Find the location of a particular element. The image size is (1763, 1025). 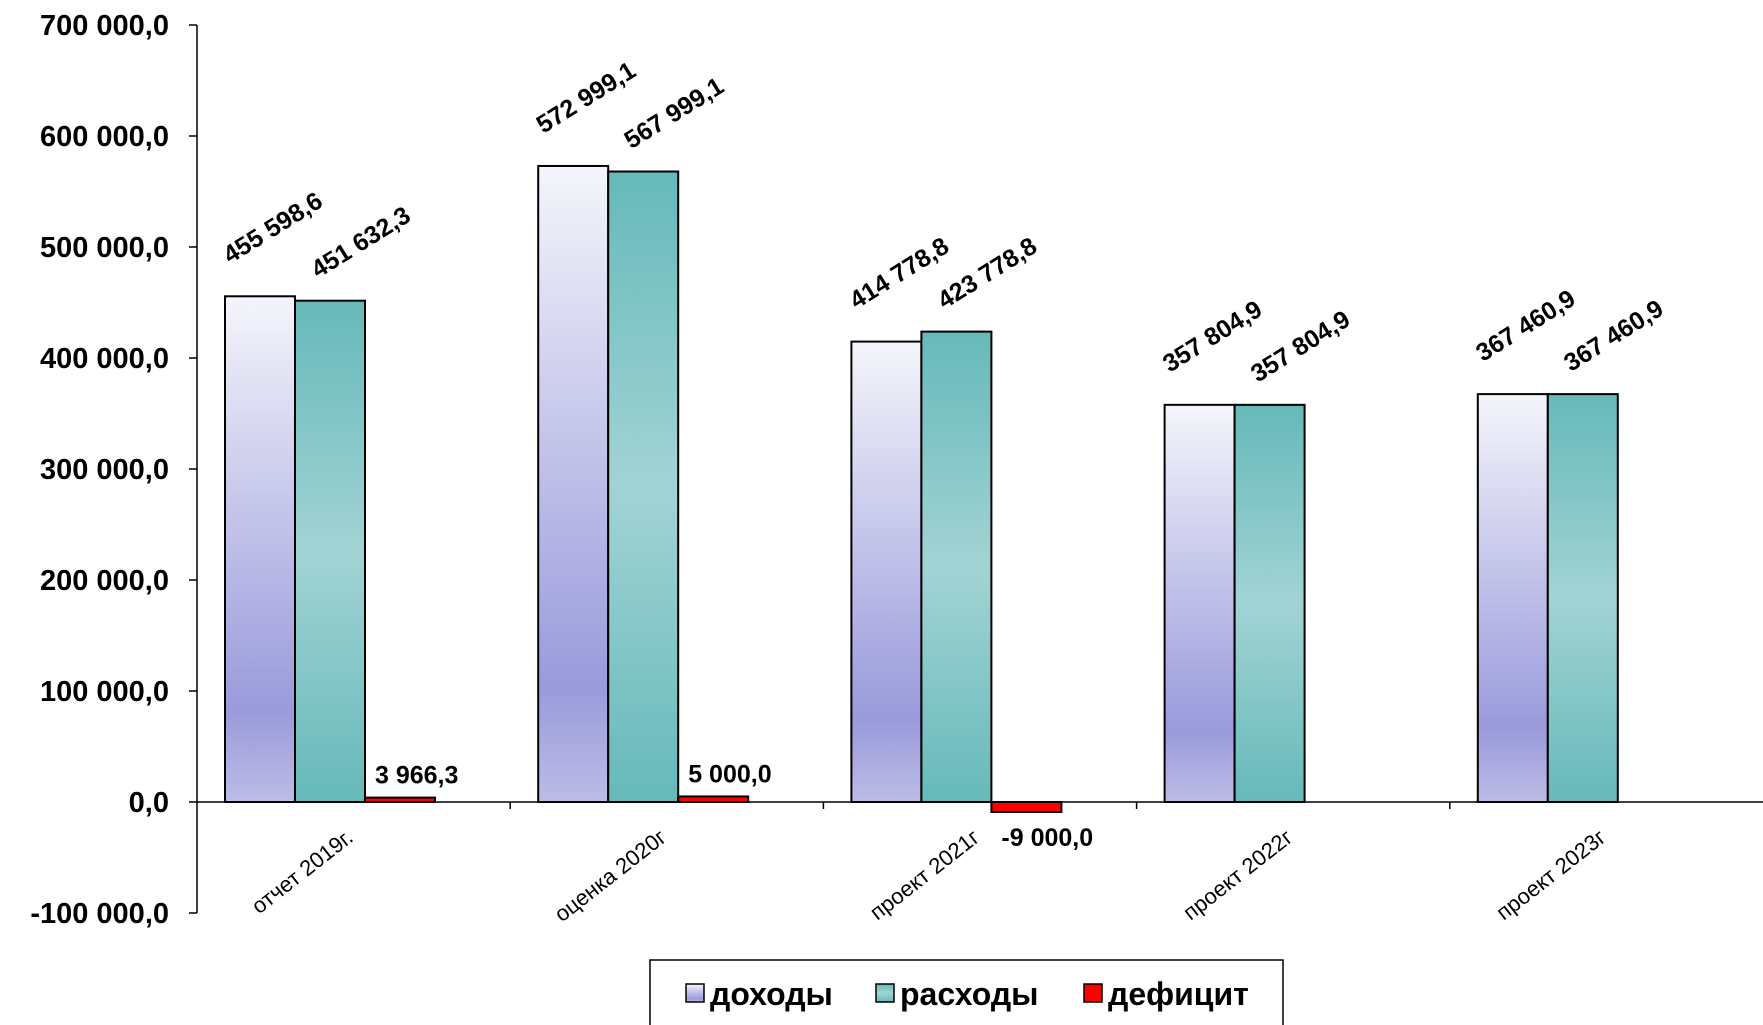

data-label: 3 966,3 is located at coordinates (416, 776).